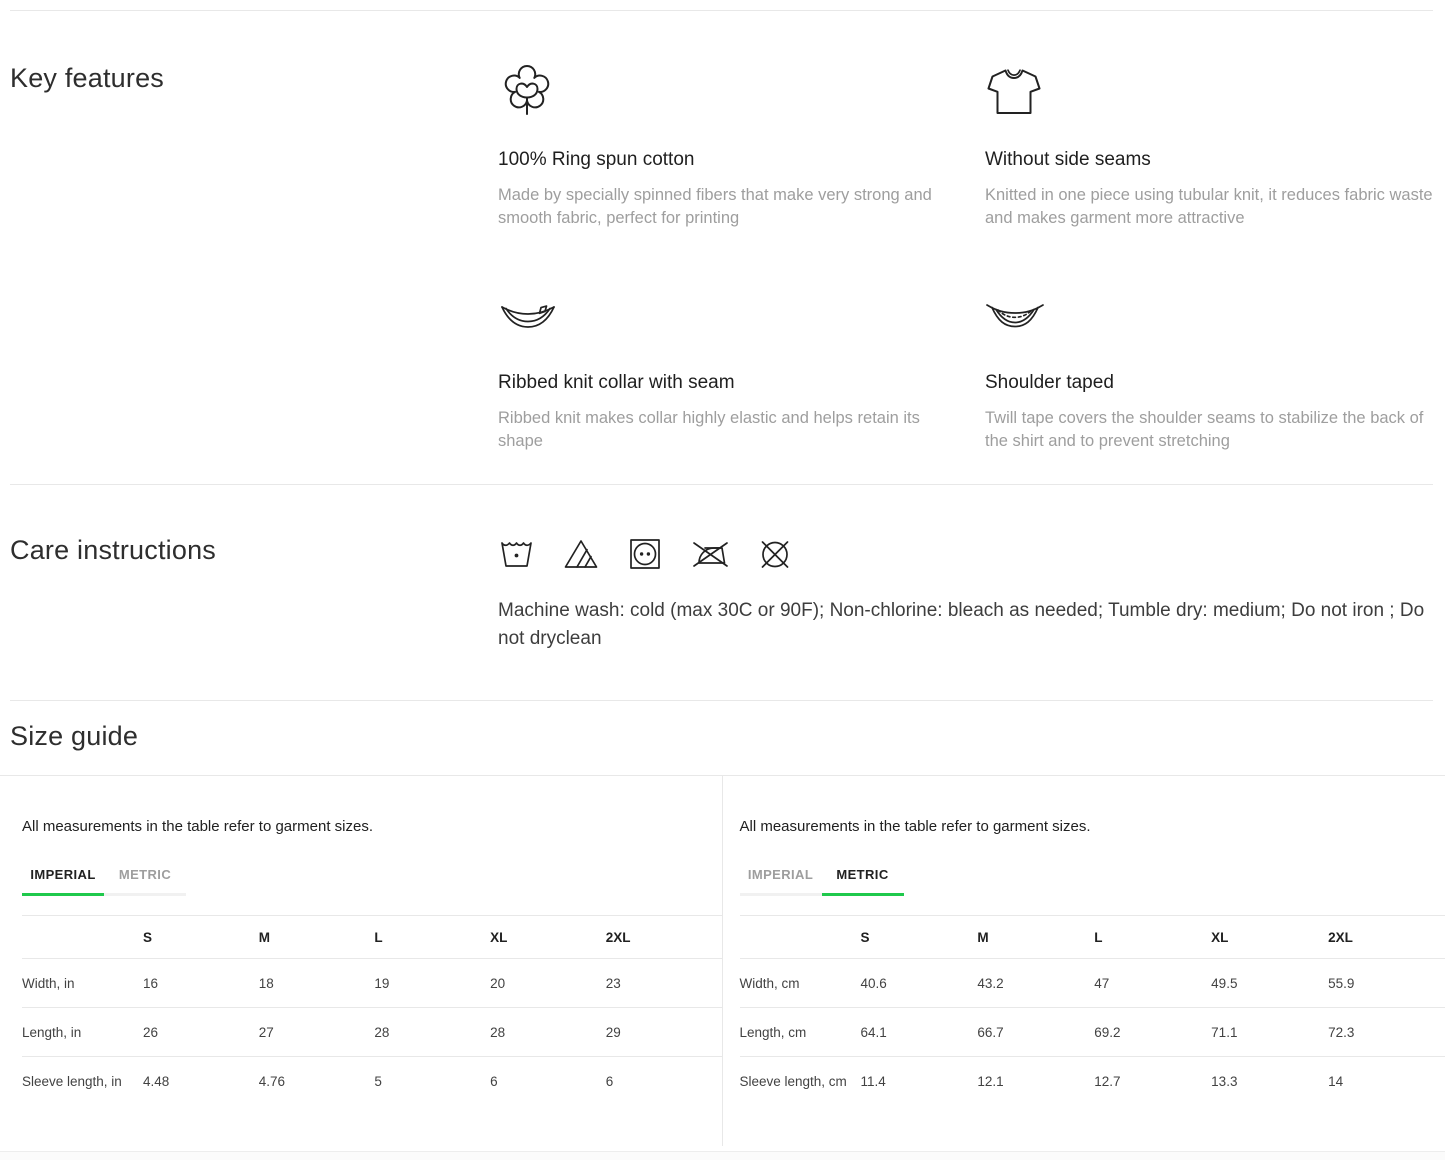 The image size is (1445, 1160). I want to click on cell: 26, so click(151, 1032).